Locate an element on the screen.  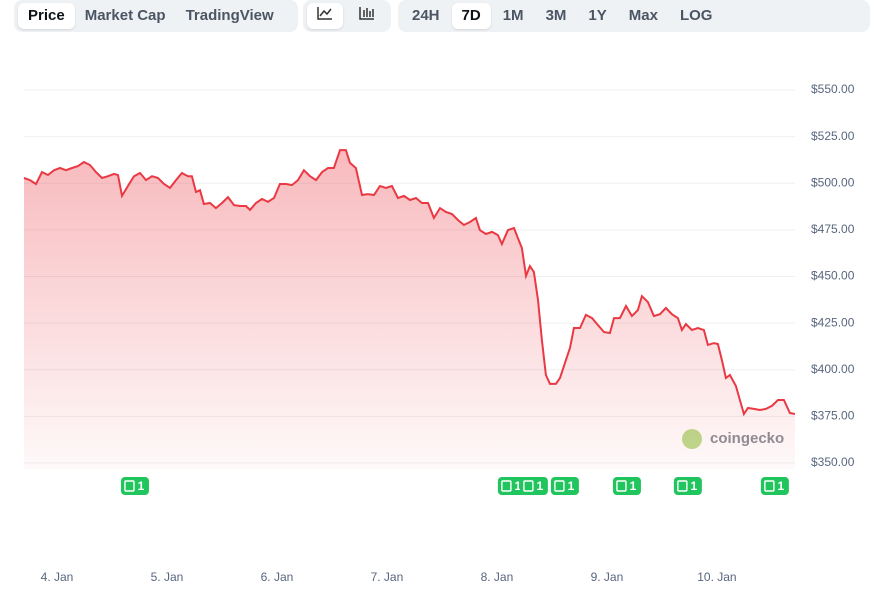
range-tab: Max is located at coordinates (643, 15).